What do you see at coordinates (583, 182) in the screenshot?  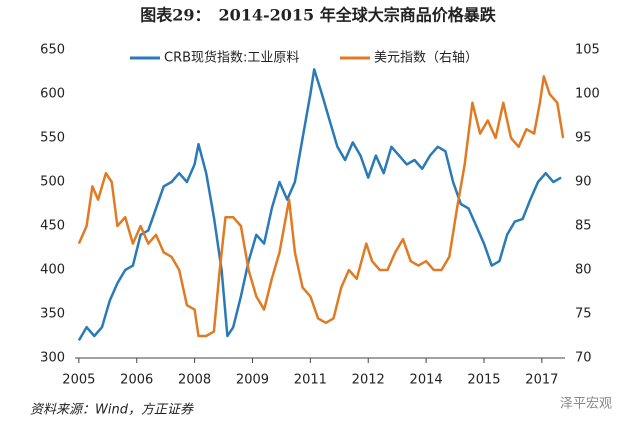 I see `y2-tick-label: 90` at bounding box center [583, 182].